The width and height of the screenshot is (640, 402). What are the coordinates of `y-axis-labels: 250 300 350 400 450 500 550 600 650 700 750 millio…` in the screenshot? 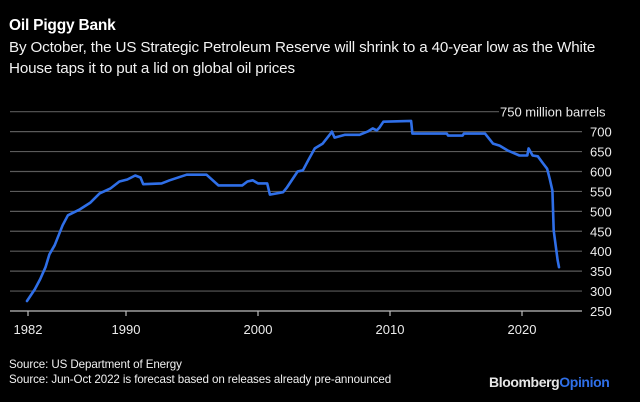 It's located at (556, 212).